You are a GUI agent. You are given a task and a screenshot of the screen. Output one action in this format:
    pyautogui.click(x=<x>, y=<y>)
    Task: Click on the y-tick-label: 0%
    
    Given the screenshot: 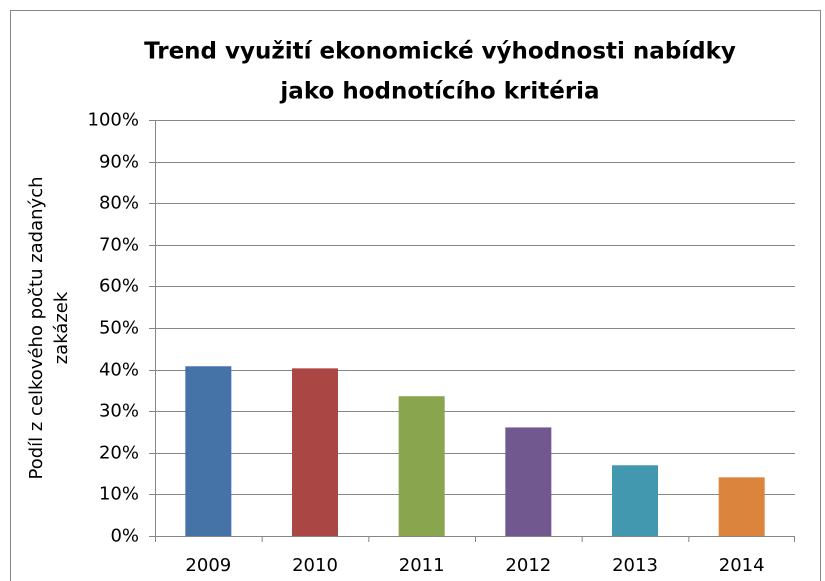 What is the action you would take?
    pyautogui.click(x=124, y=536)
    